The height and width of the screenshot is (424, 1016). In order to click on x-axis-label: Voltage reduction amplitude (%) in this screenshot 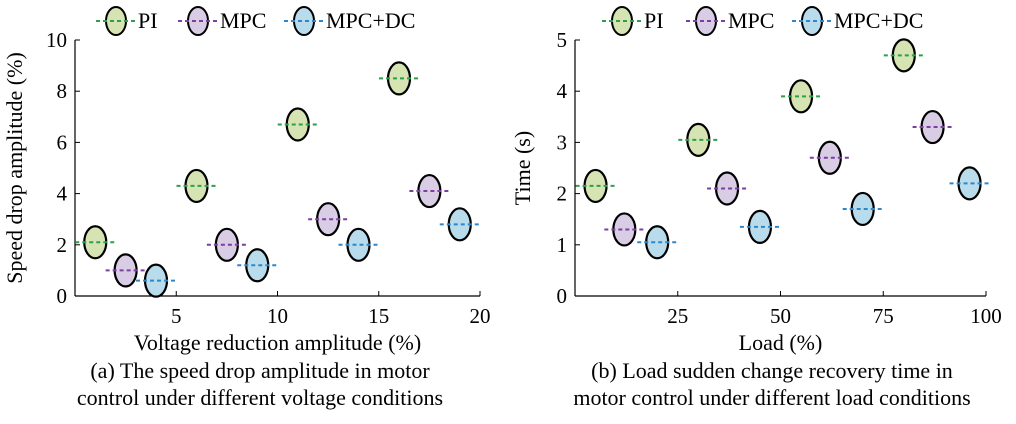, I will do `click(277, 342)`.